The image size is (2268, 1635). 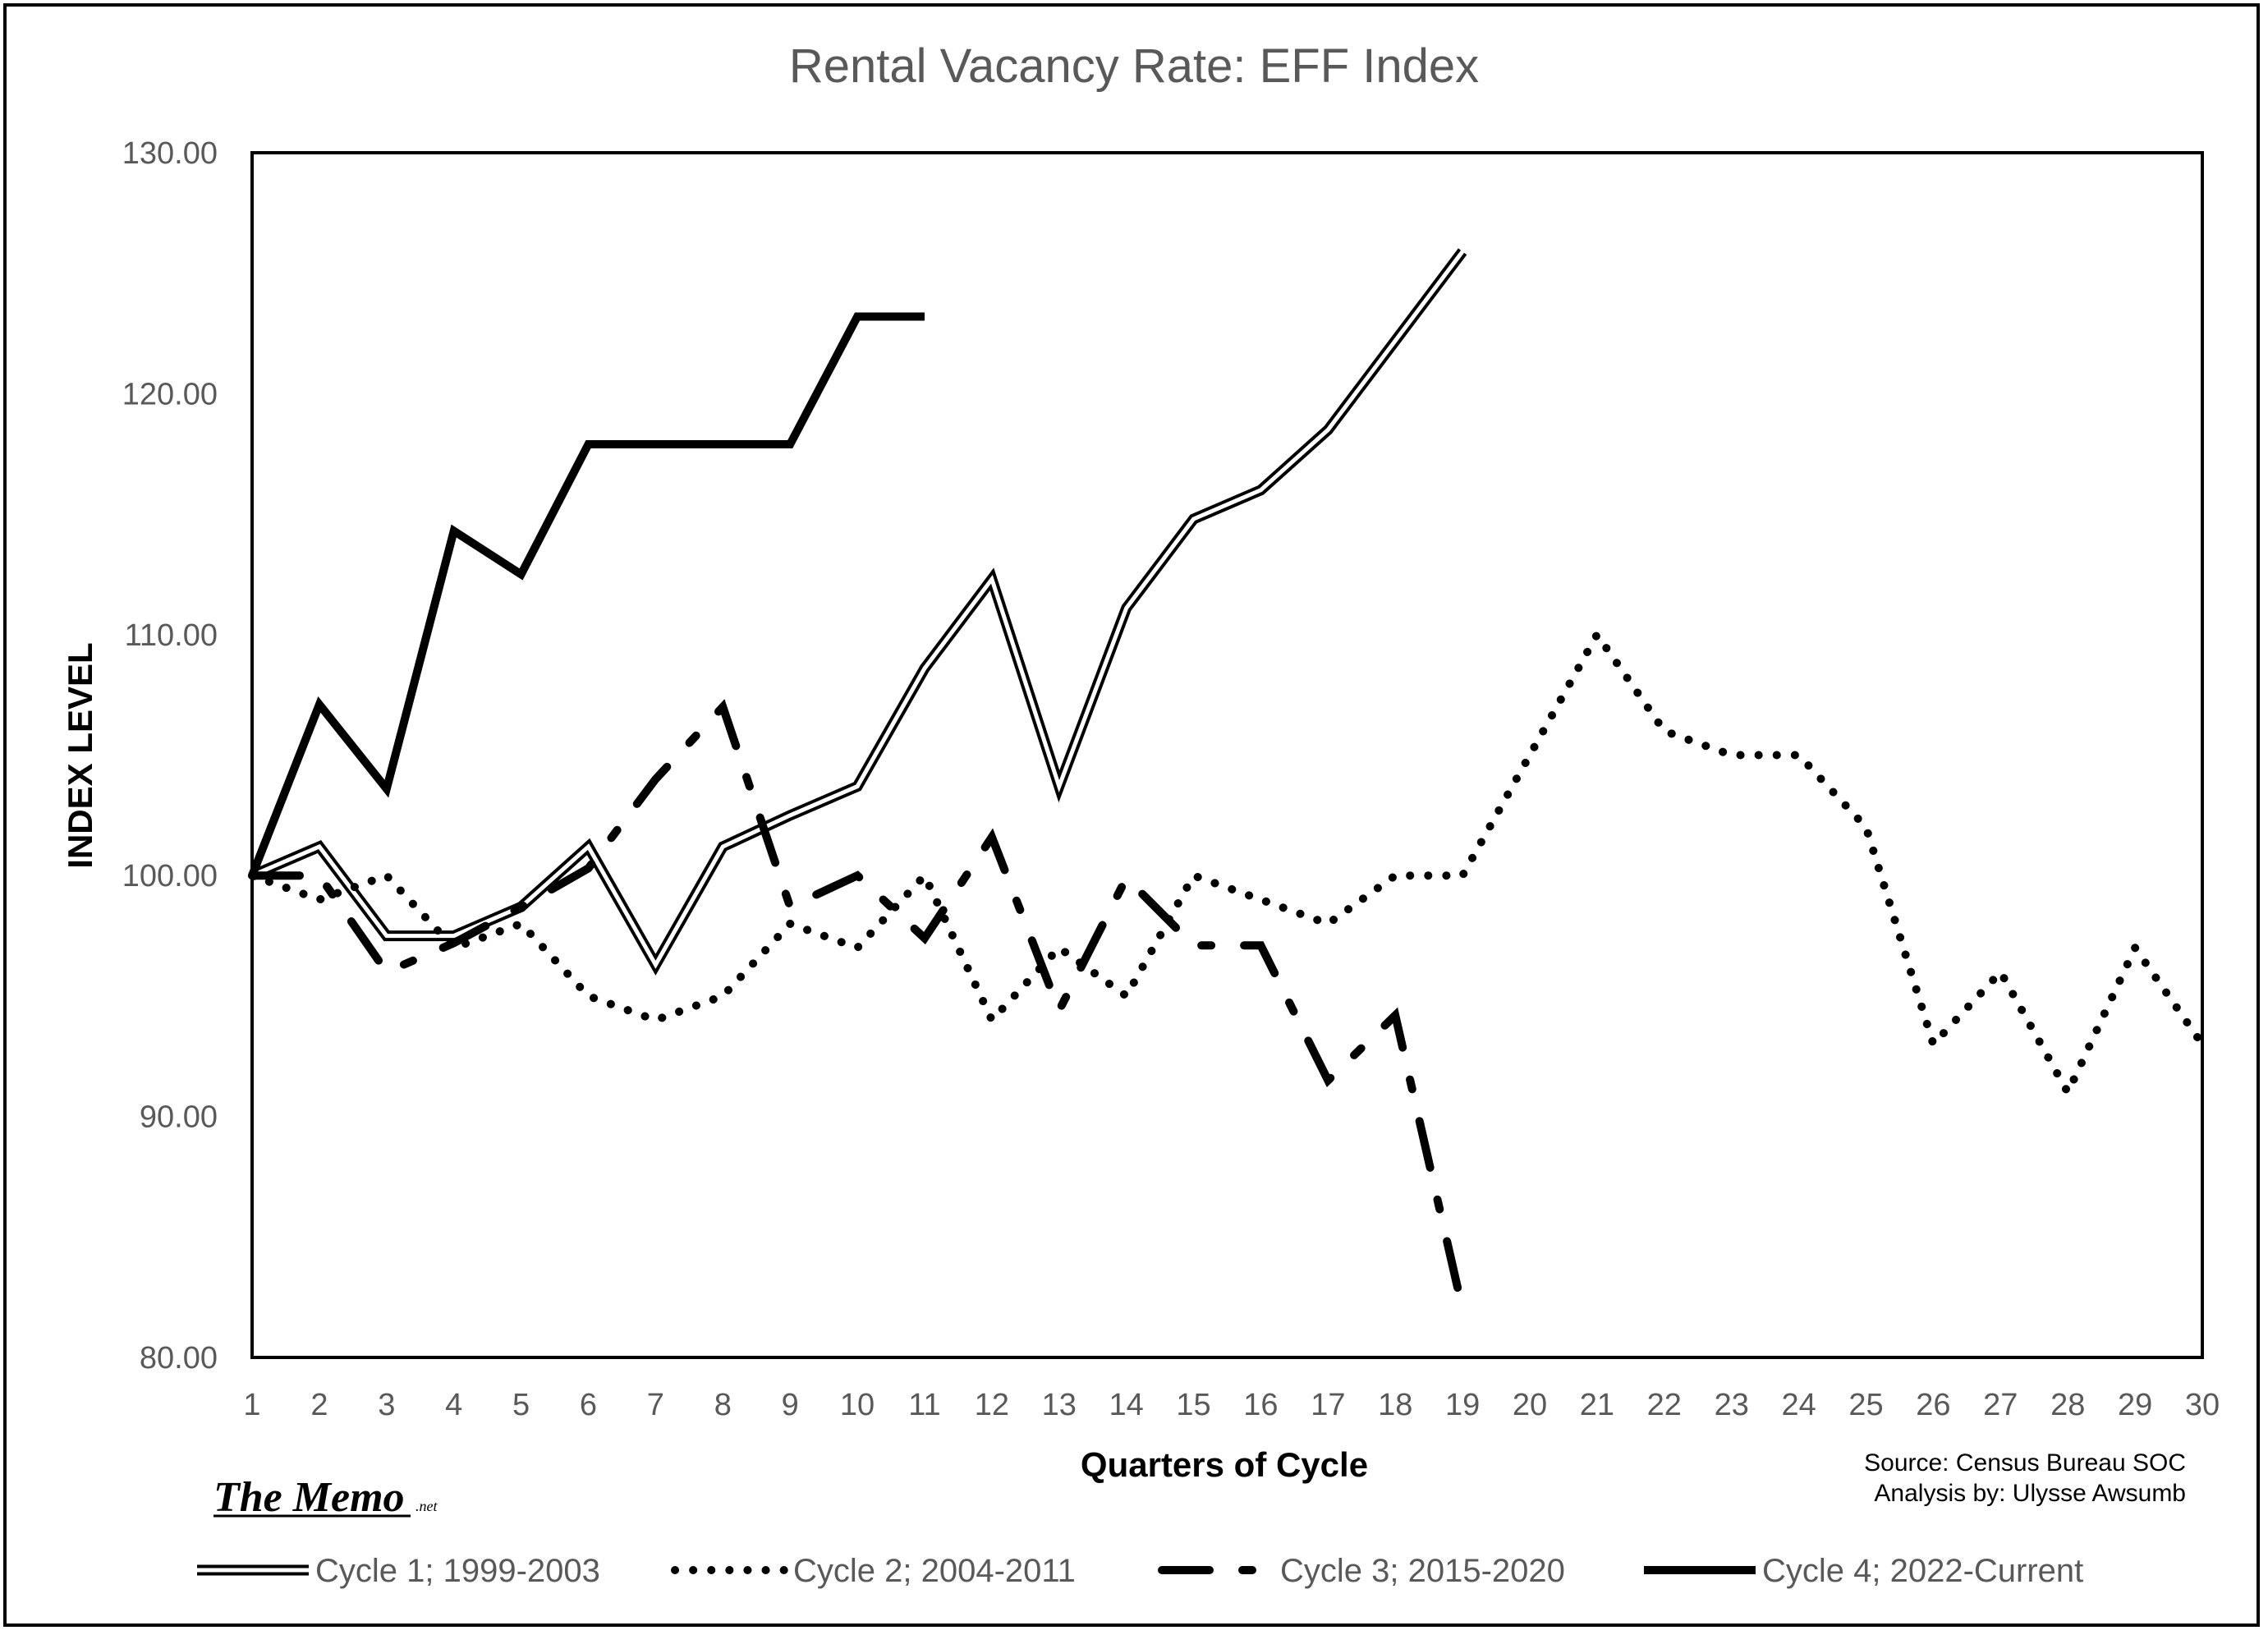 I want to click on legend-label-2: Cycle 2; 2004-2011, so click(x=934, y=1571).